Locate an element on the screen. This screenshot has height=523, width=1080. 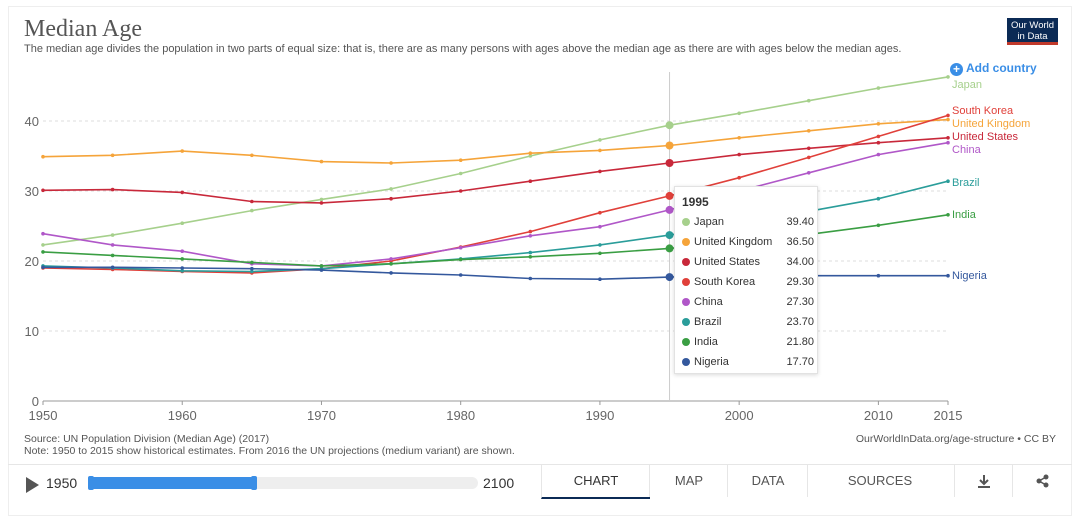
legend-dot-icon is located at coordinates (686, 242).